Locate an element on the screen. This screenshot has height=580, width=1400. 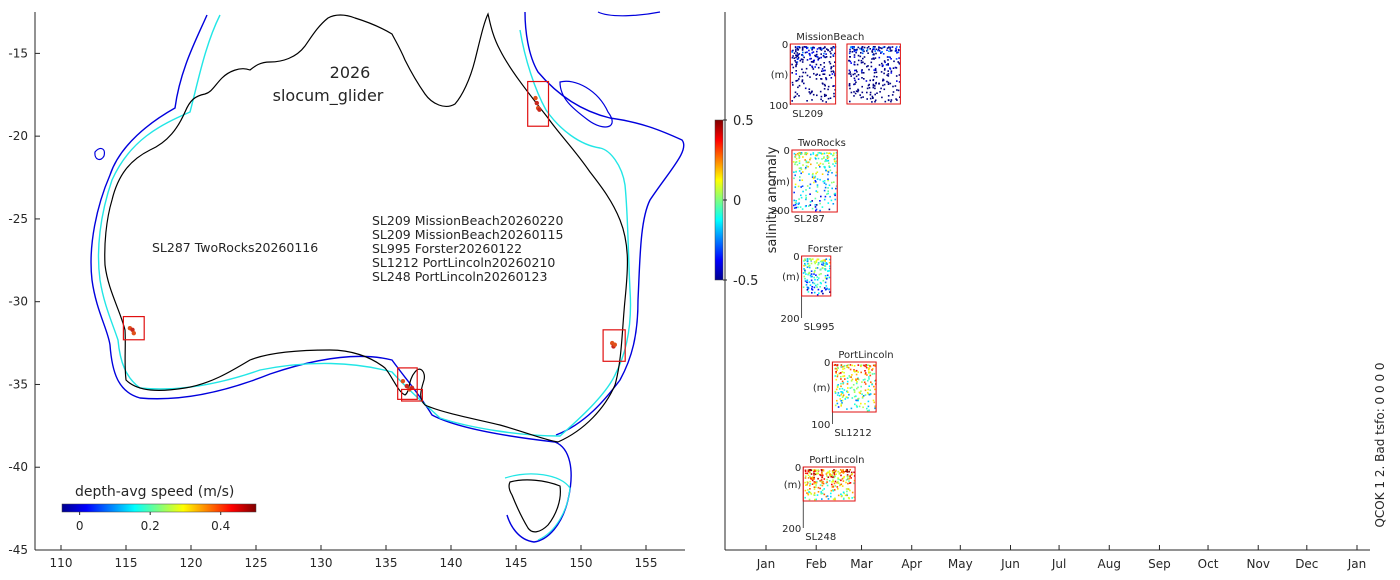
glider-track-point is located at coordinates (539, 109).